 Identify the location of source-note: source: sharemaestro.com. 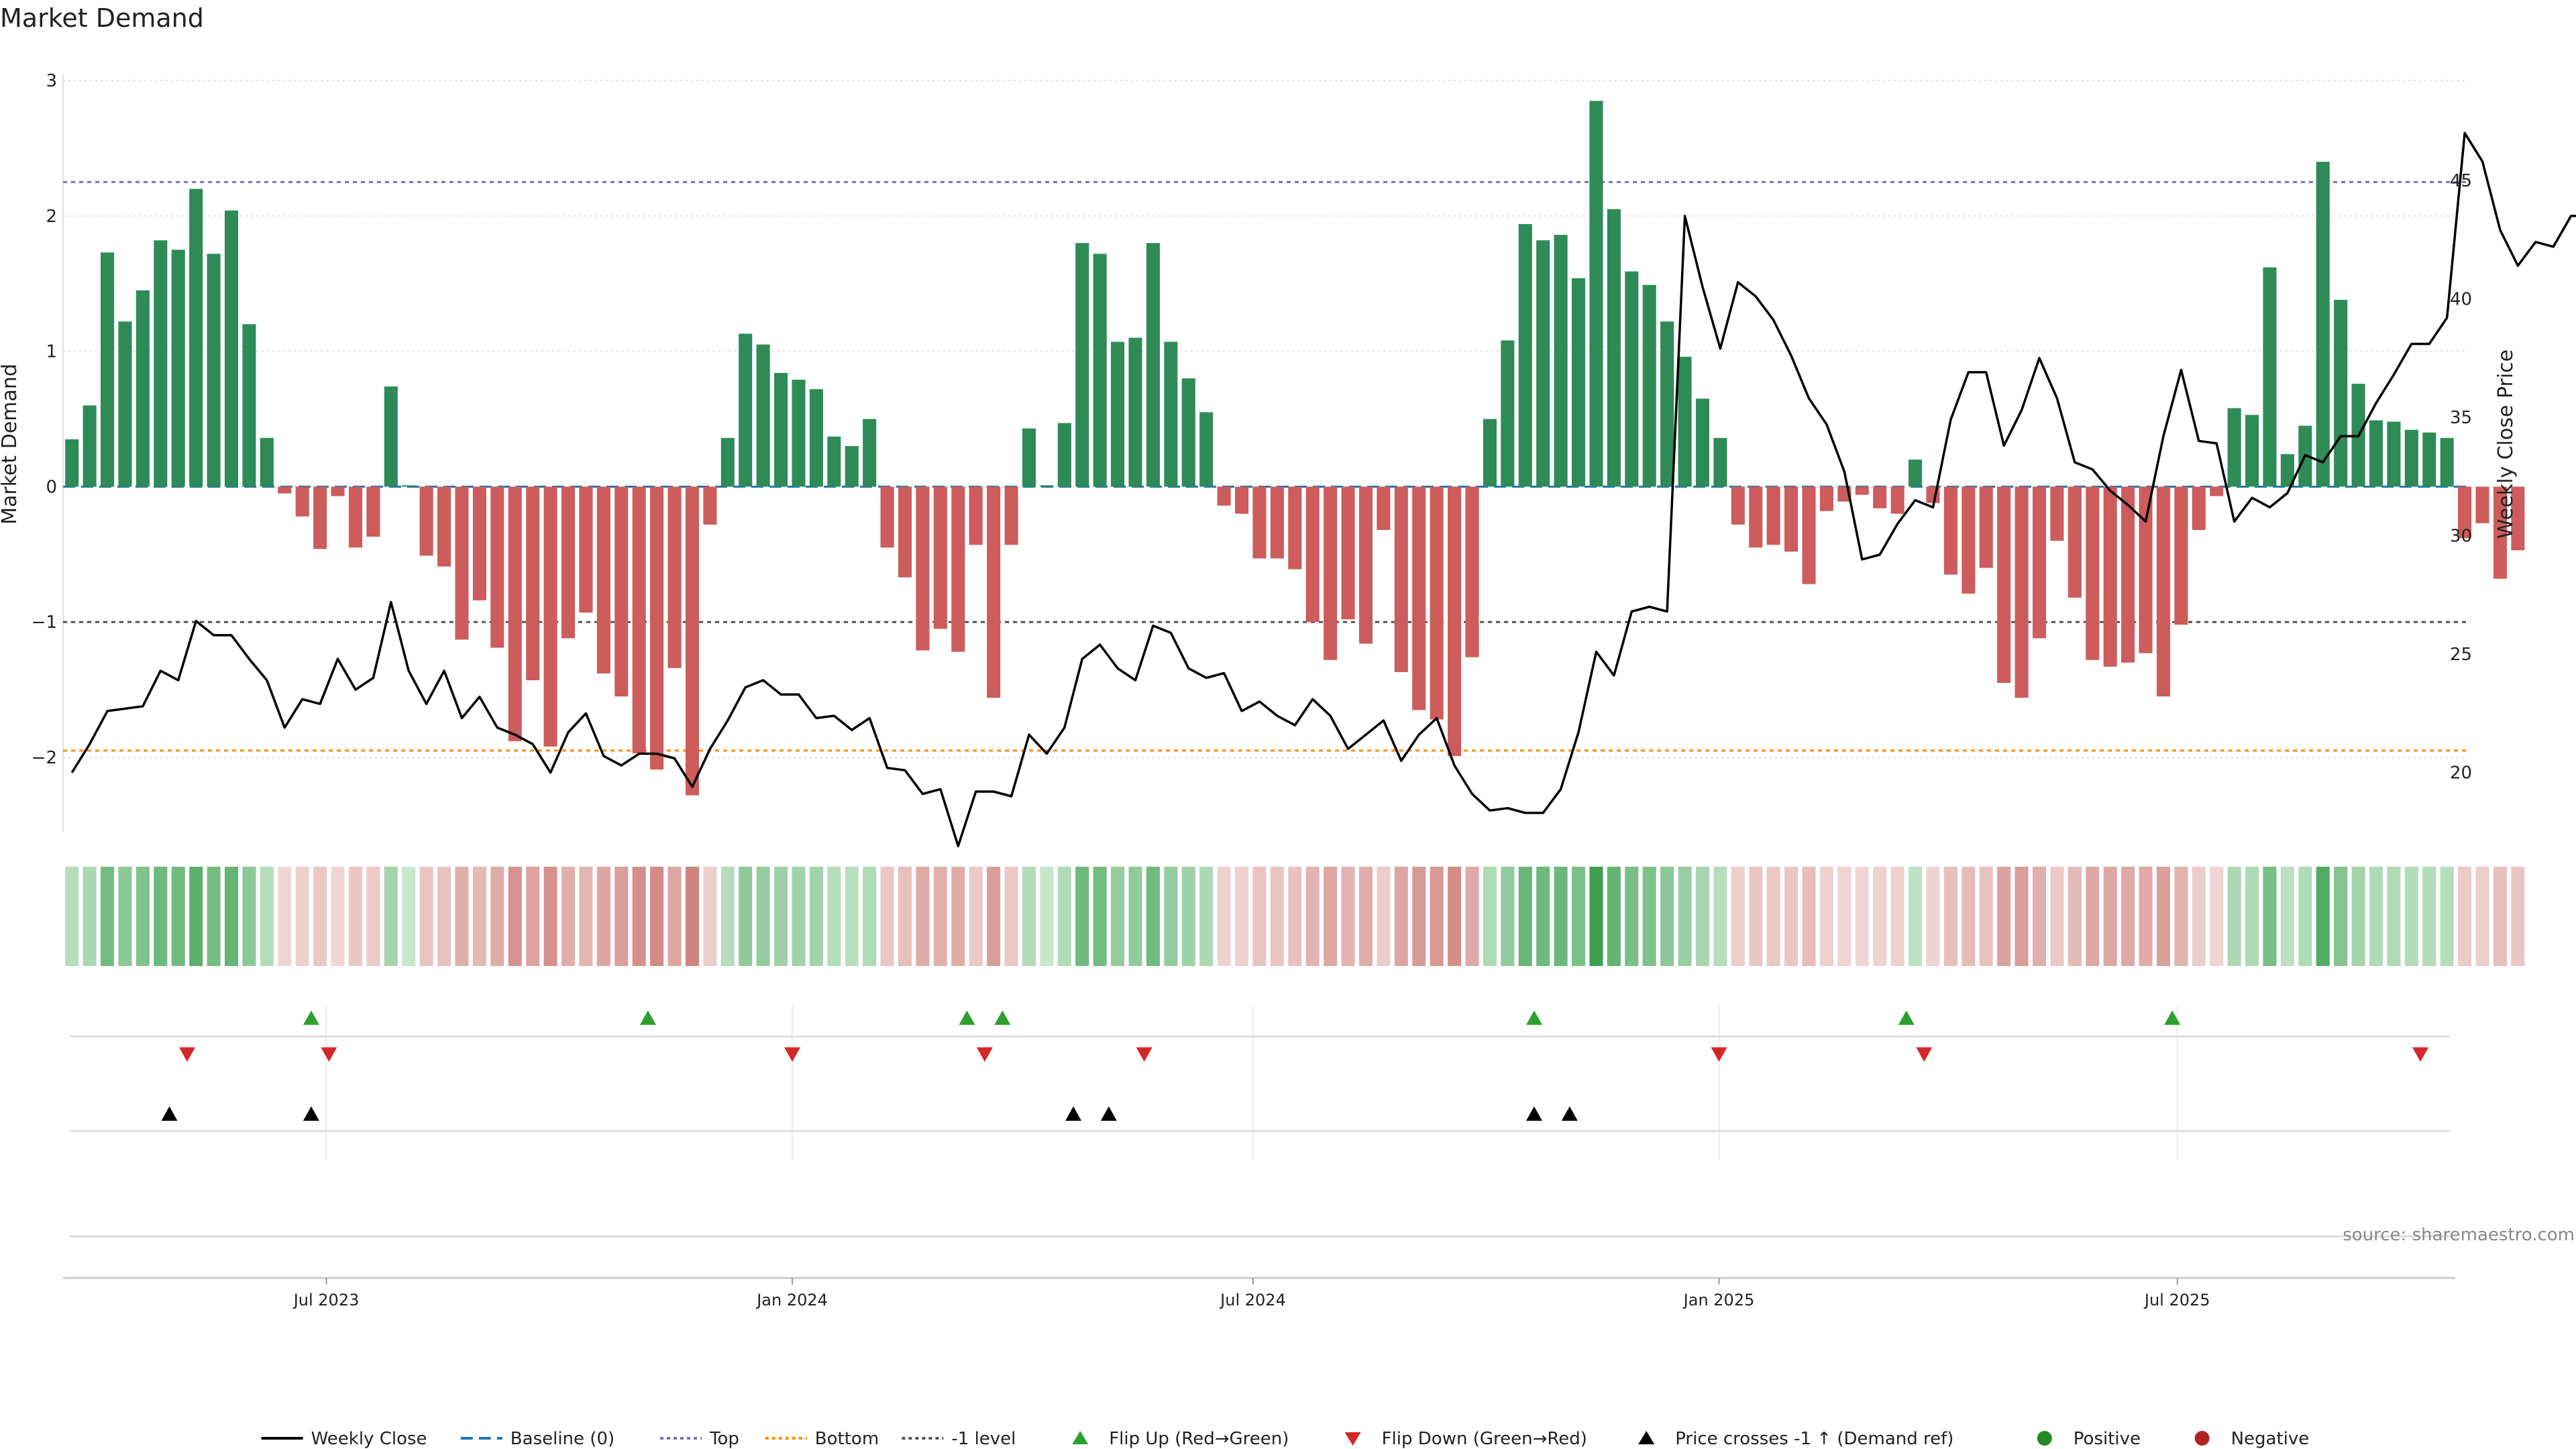
(2459, 1235).